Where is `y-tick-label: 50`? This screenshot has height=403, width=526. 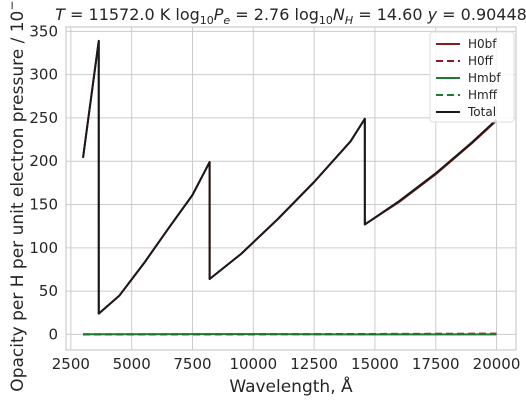
y-tick-label: 50 is located at coordinates (48, 291).